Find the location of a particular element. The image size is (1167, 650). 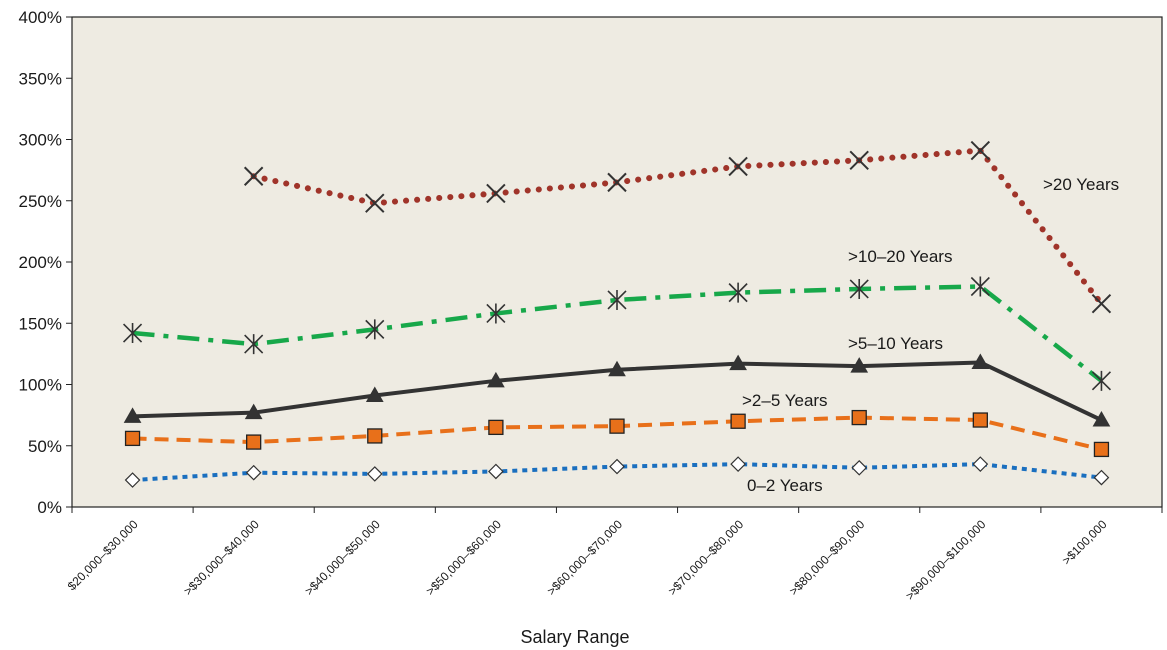

y-tick-label: 0% is located at coordinates (49, 507).